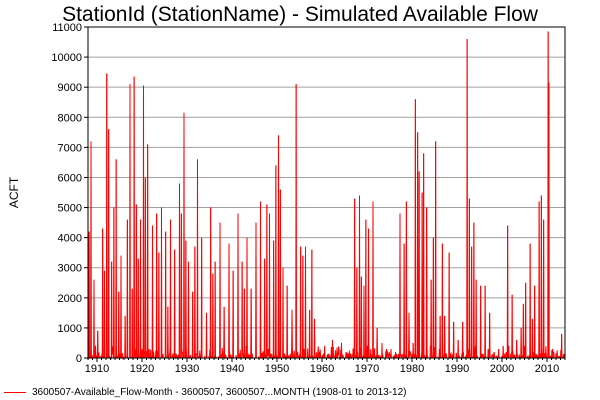 This screenshot has height=400, width=600. What do you see at coordinates (70, 178) in the screenshot?
I see `y-tick-label: 6000` at bounding box center [70, 178].